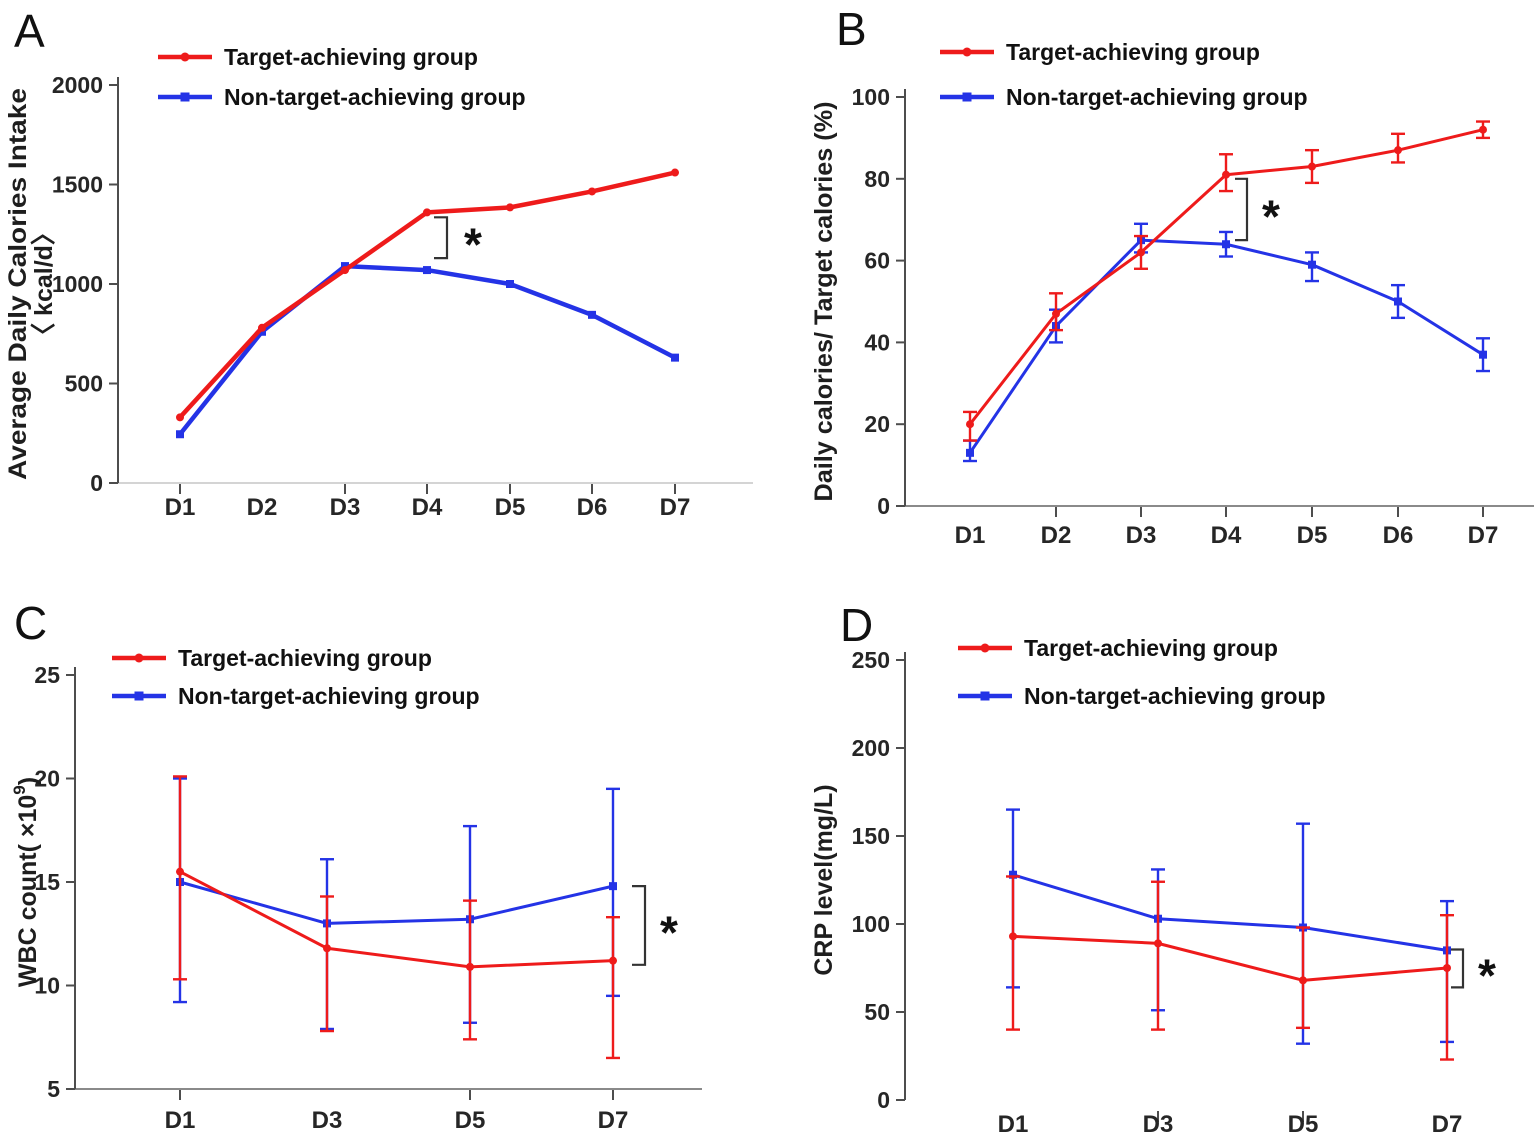 This screenshot has width=1535, height=1139. What do you see at coordinates (877, 261) in the screenshot?
I see `y-tick-label: 60` at bounding box center [877, 261].